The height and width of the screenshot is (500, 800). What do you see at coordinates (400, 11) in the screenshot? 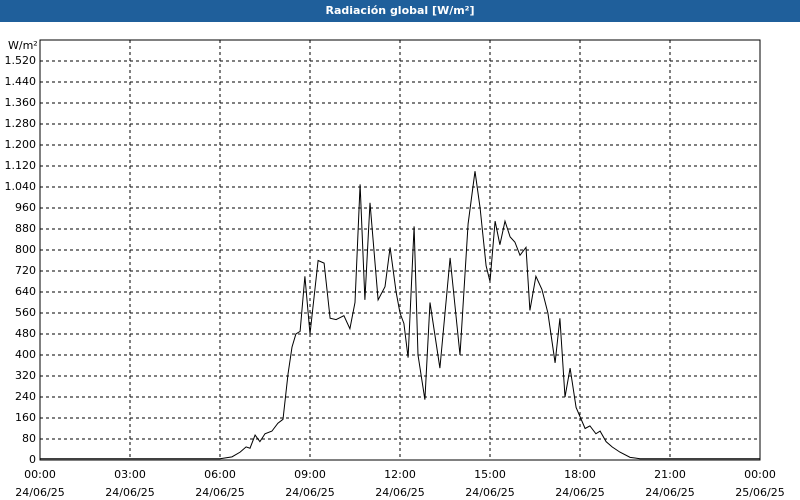
I see `chart-title: Radiación global [W/m²]` at bounding box center [400, 11].